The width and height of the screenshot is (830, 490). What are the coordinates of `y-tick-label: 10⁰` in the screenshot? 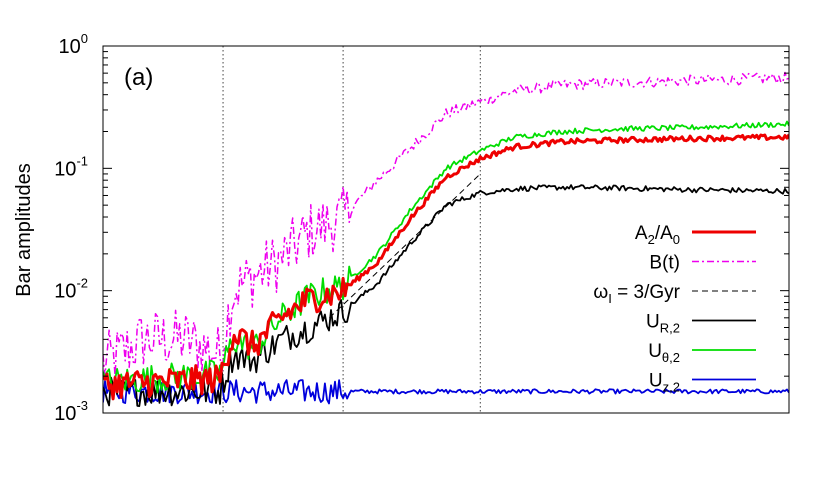 It's located at (73, 44).